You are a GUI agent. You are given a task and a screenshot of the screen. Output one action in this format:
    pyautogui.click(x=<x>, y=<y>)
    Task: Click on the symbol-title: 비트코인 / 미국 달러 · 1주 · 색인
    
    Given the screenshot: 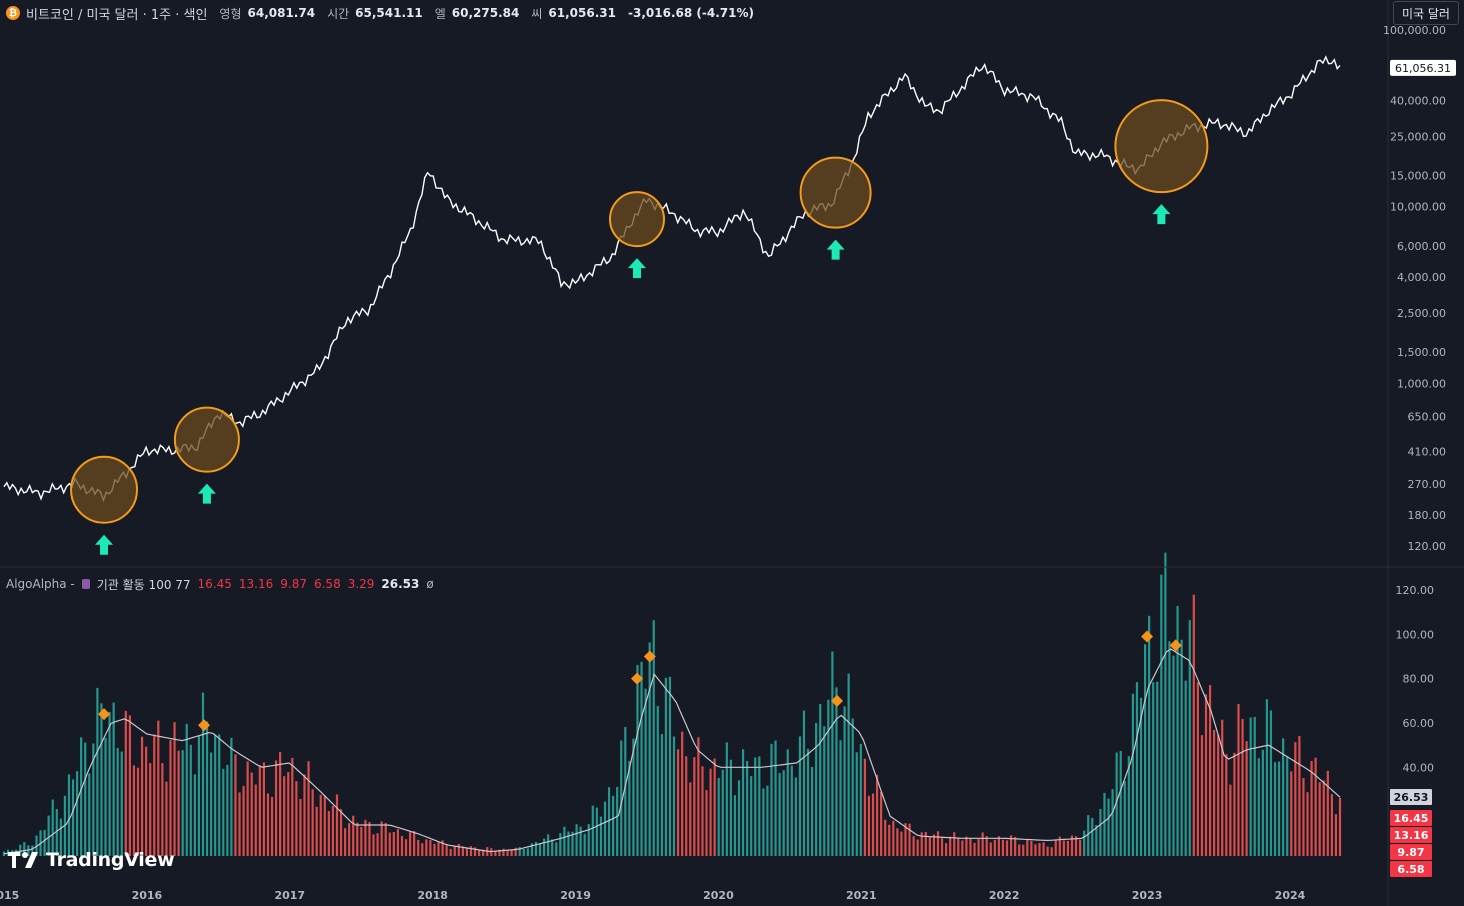 What is the action you would take?
    pyautogui.click(x=117, y=15)
    